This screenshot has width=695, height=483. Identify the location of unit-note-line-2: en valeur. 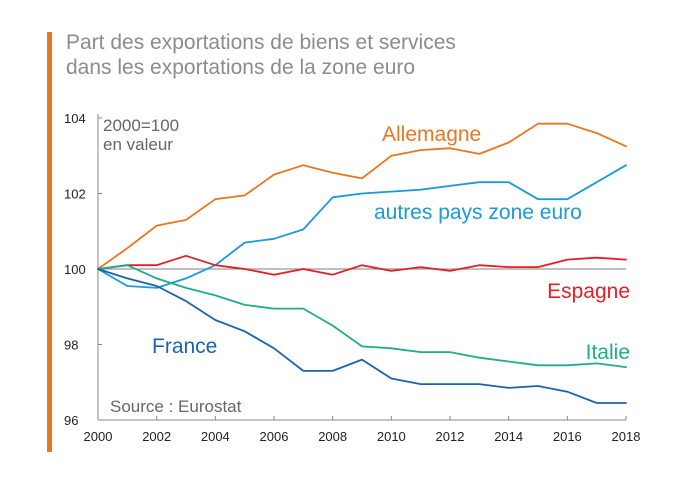
(138, 144).